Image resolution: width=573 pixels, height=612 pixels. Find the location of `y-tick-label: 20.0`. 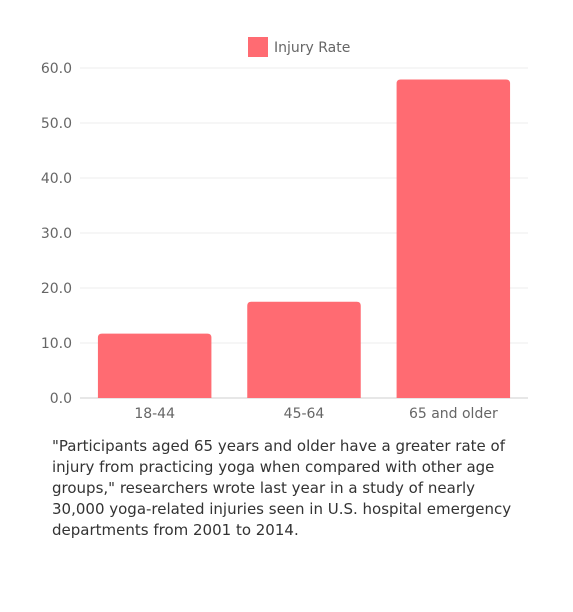

y-tick-label: 20.0 is located at coordinates (56, 289).